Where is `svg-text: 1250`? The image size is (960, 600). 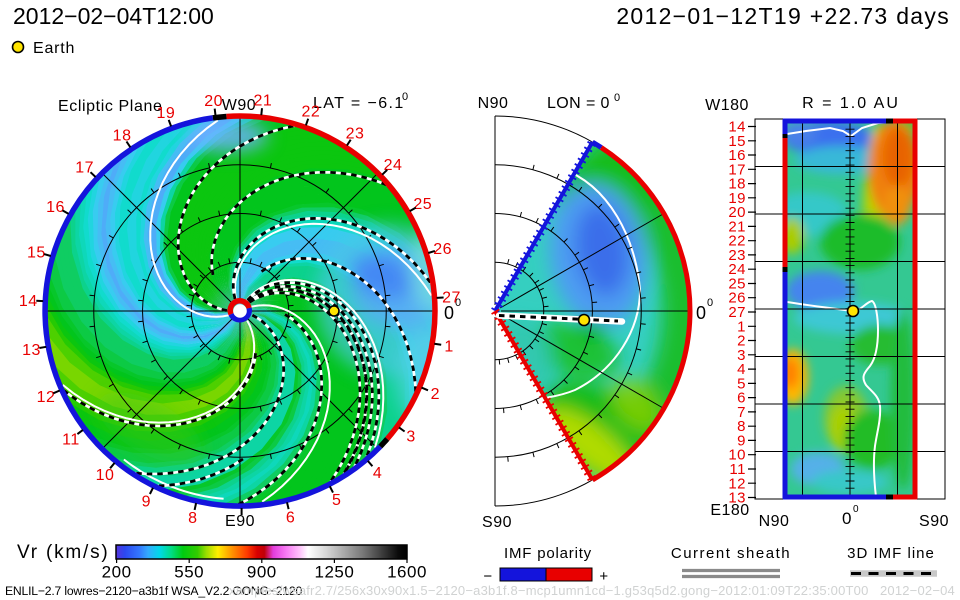 svg-text: 1250 is located at coordinates (334, 572).